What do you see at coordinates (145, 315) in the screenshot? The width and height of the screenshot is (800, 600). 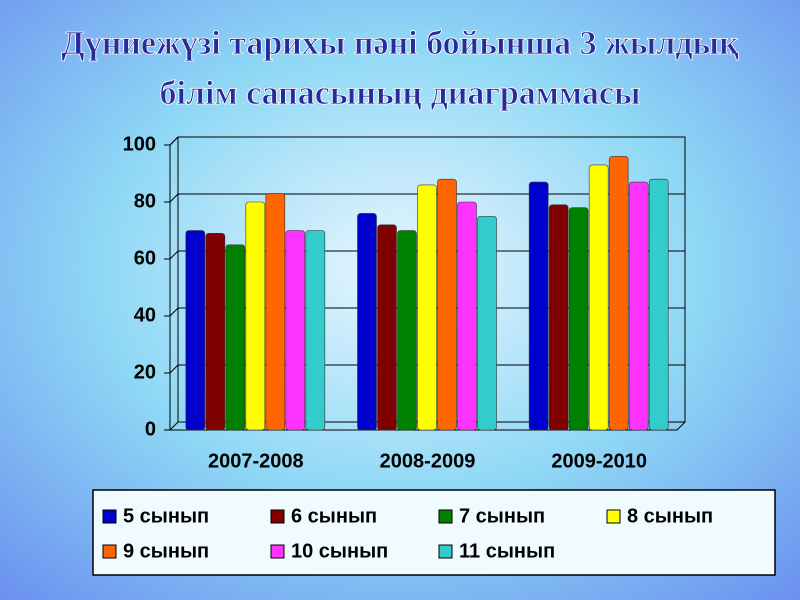 I see `y-tick-label: 40` at bounding box center [145, 315].